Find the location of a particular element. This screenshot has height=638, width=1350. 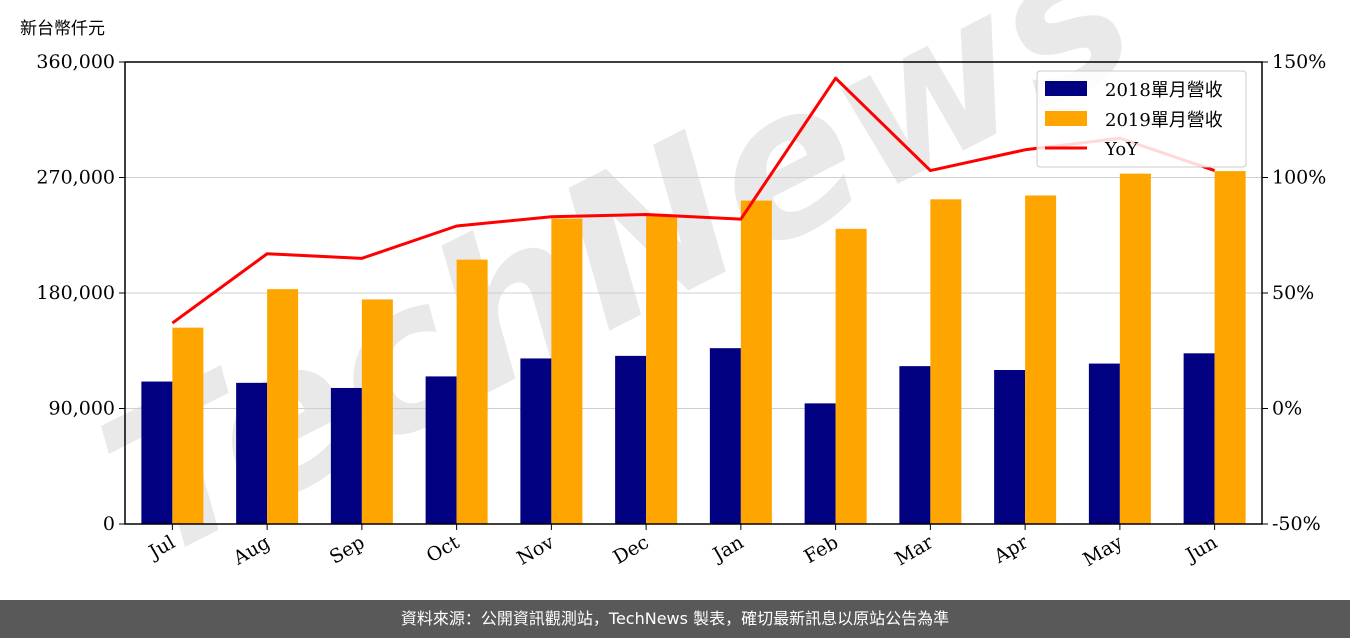

legend: 2018單月營收 2019單月營收 YoY is located at coordinates (1141, 119).